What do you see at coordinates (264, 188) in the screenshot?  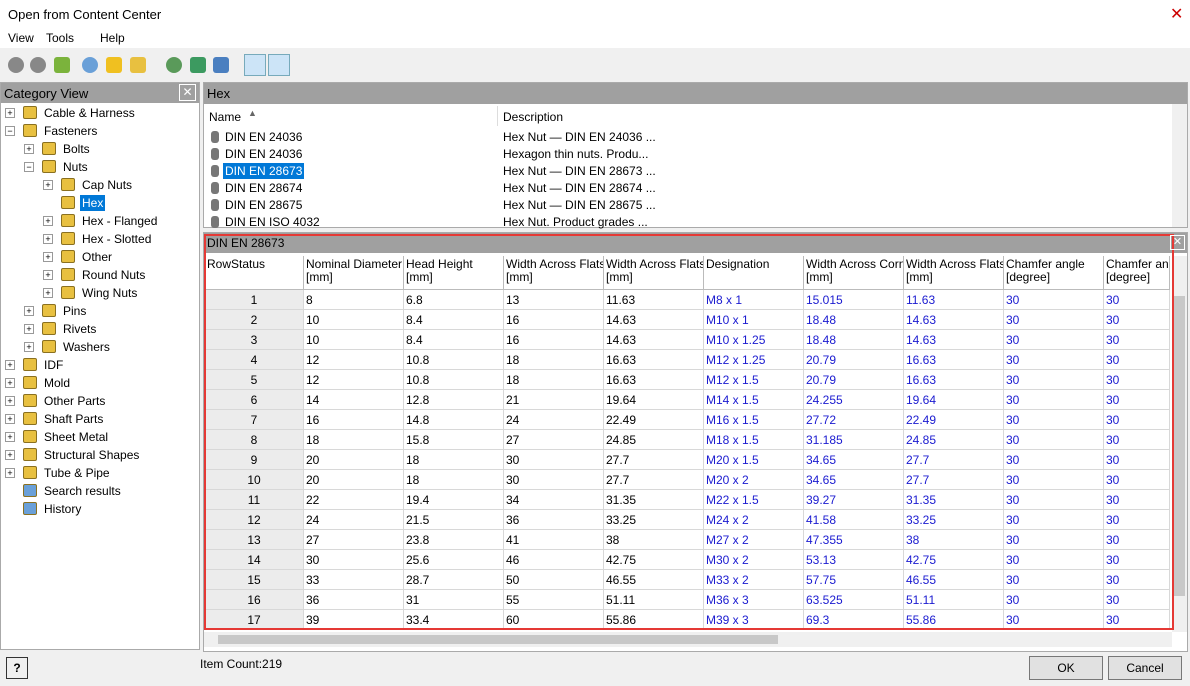 I see `list-name: DIN EN 28674` at bounding box center [264, 188].